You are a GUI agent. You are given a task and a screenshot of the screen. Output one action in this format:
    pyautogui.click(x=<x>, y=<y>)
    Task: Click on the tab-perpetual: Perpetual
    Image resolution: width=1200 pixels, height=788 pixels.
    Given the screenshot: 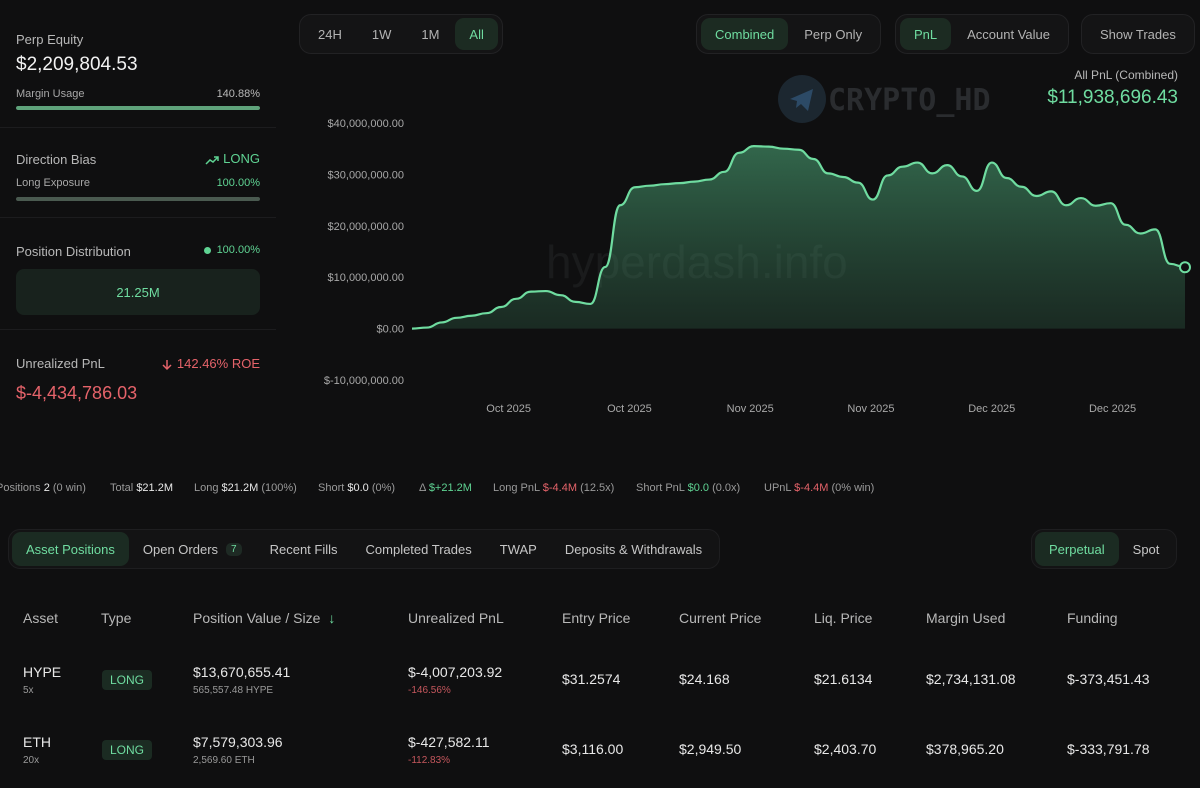 What is the action you would take?
    pyautogui.click(x=1077, y=549)
    